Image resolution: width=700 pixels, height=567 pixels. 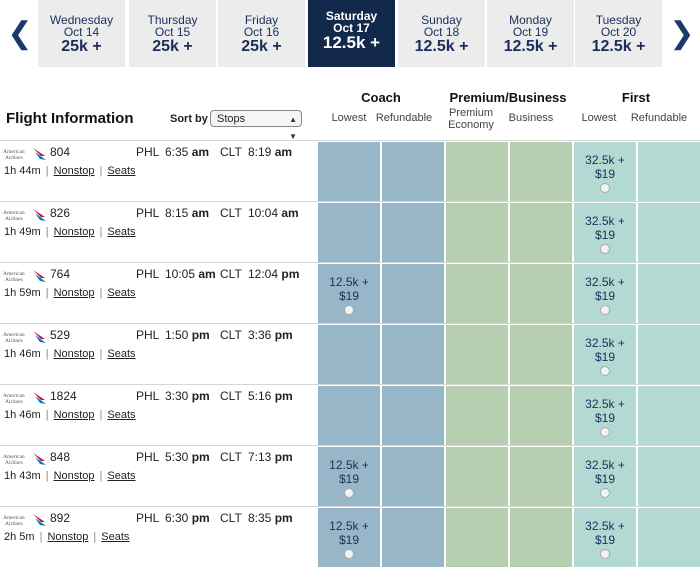 I want to click on date-tab-tuesday: Tuesday Oct 20 12.5k +, so click(x=618, y=33).